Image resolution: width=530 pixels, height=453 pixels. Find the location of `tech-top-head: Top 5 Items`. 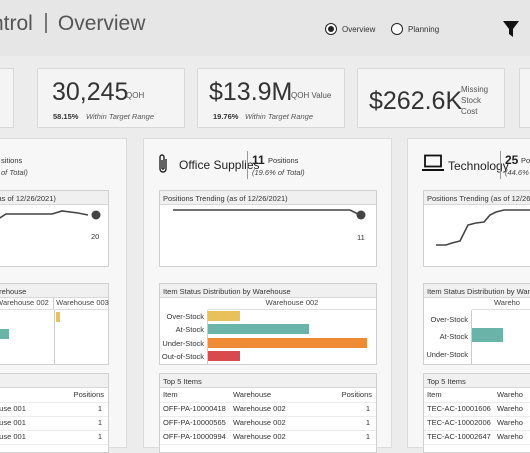

tech-top-head: Top 5 Items is located at coordinates (477, 381).